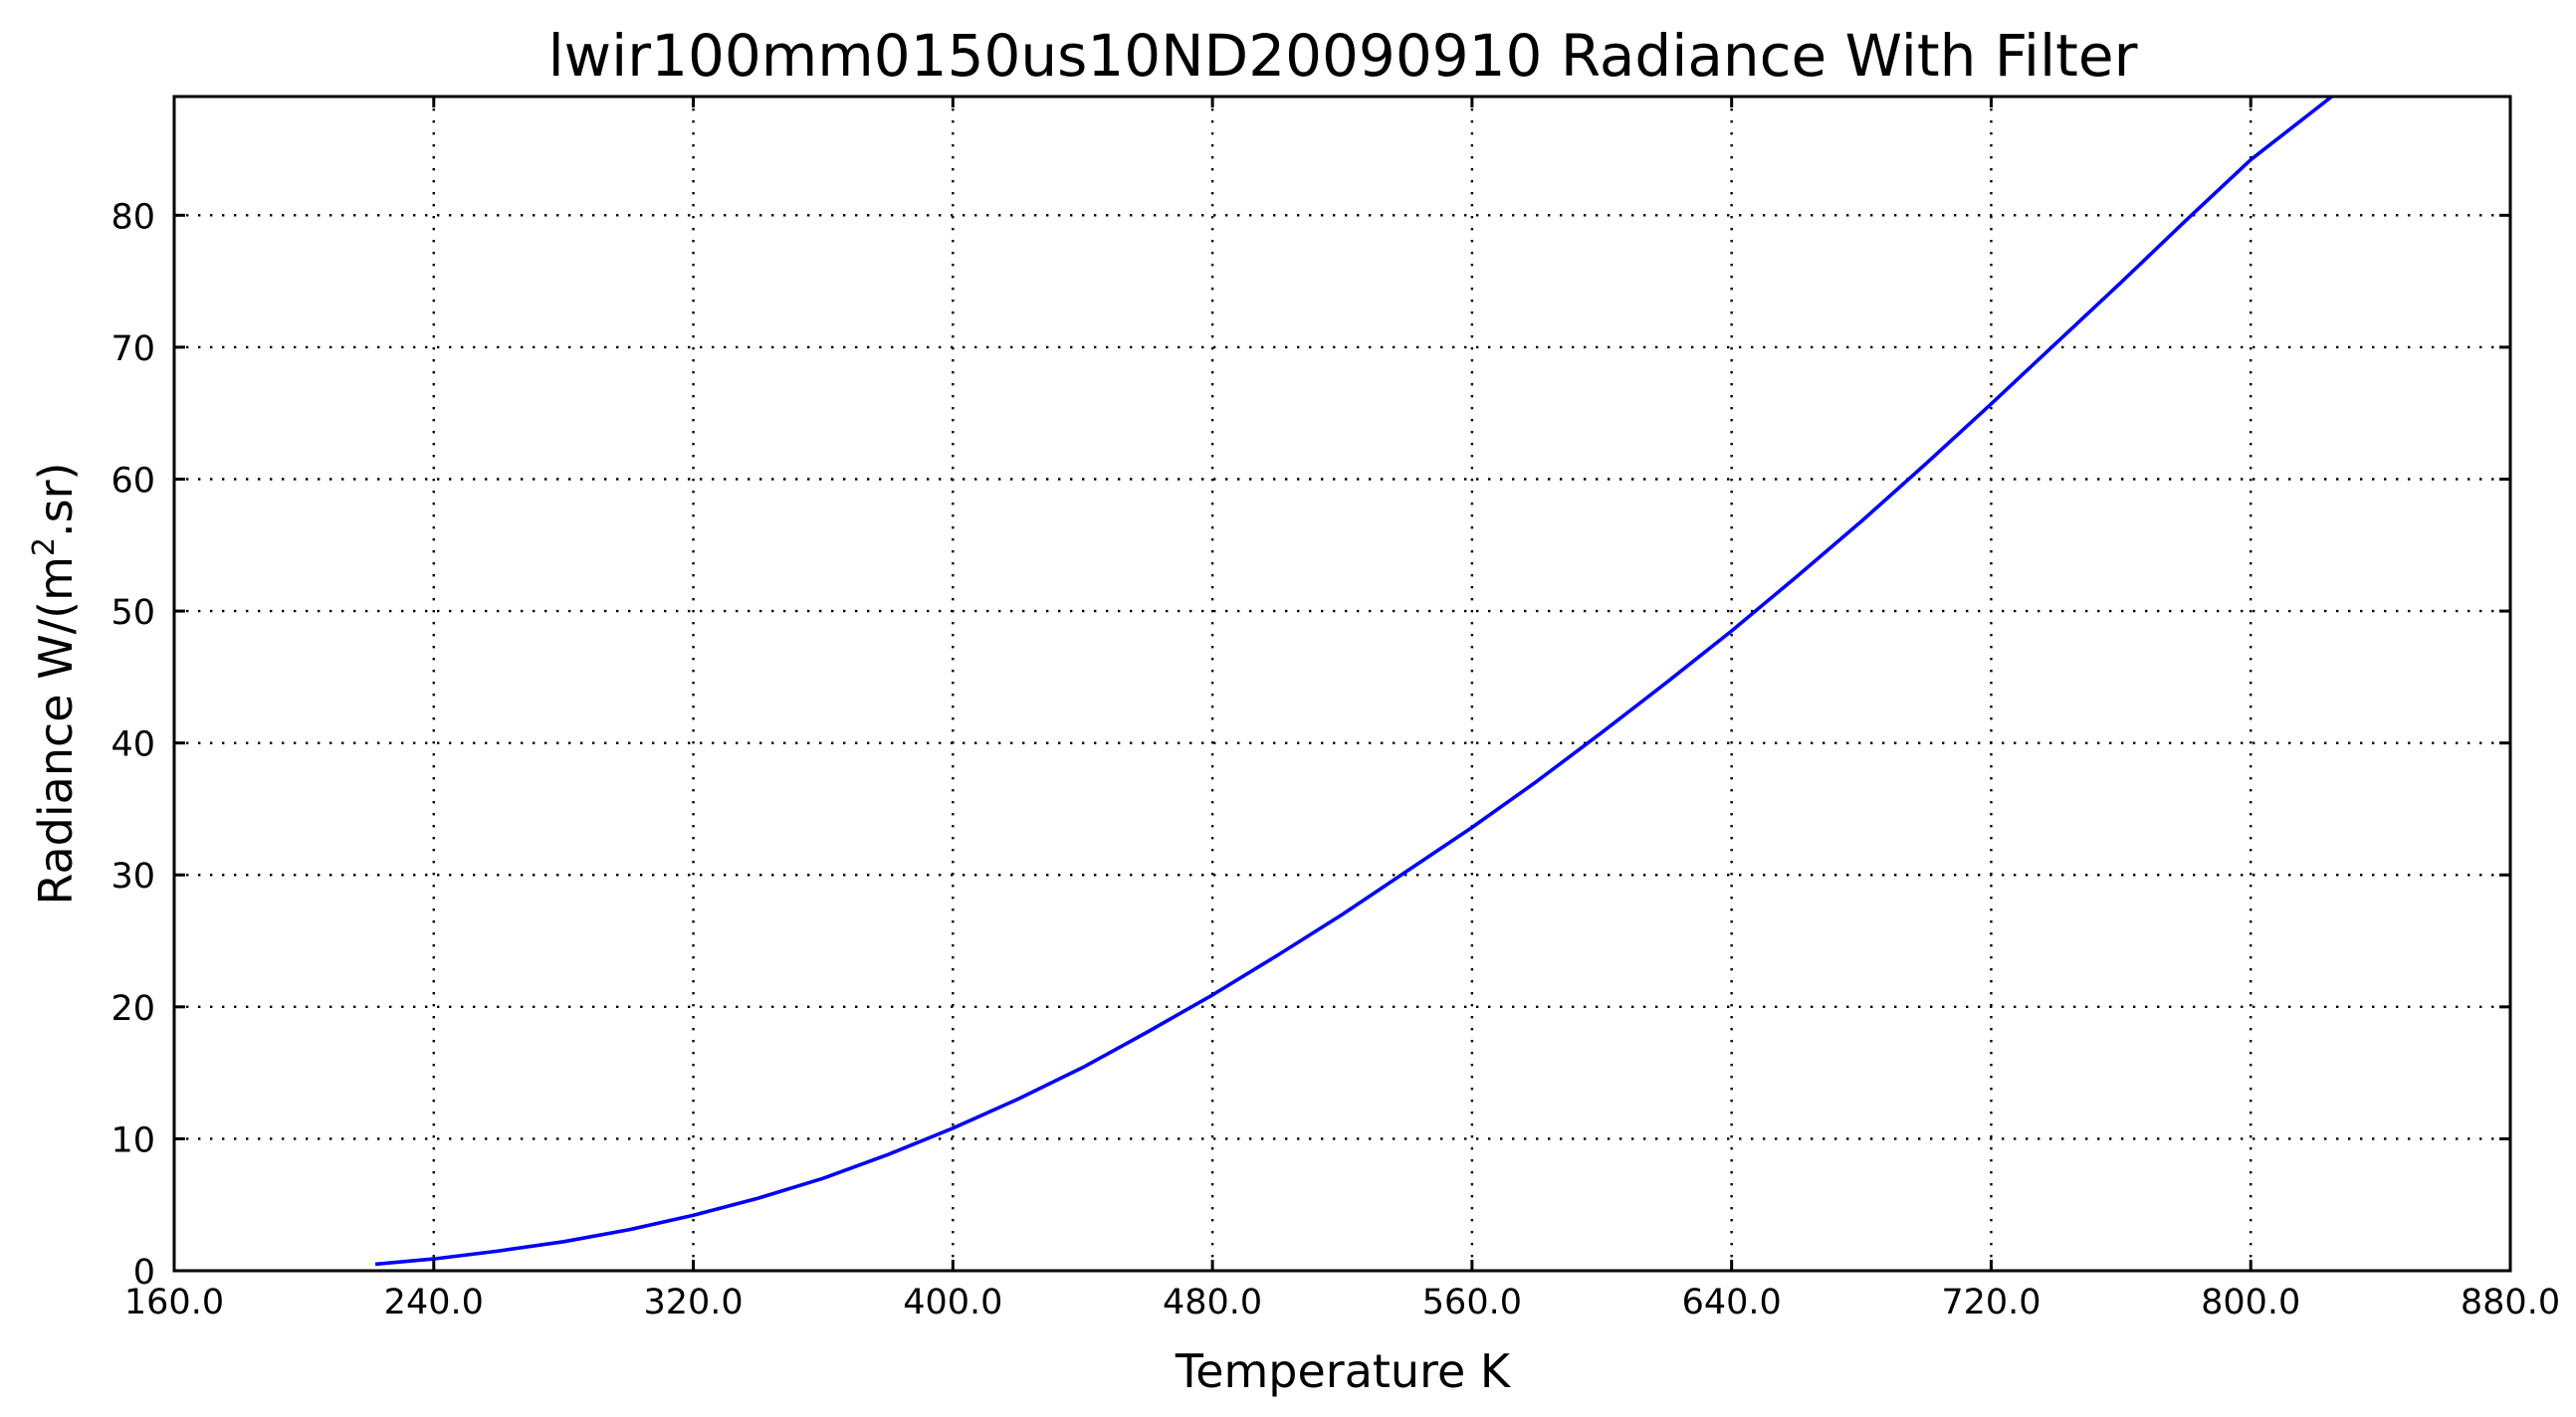 The width and height of the screenshot is (2576, 1417). Describe the element at coordinates (132, 877) in the screenshot. I see `y-tick-label: 30` at that location.